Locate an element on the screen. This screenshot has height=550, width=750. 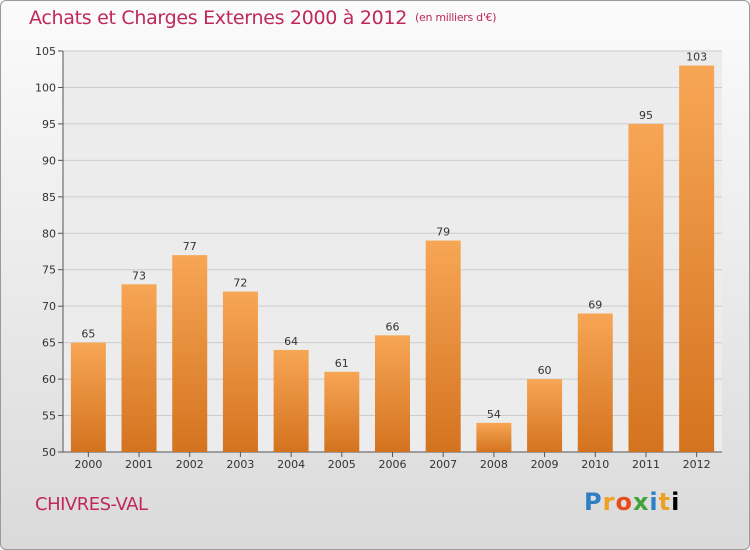
x-tick-label: 2000 is located at coordinates (88, 464).